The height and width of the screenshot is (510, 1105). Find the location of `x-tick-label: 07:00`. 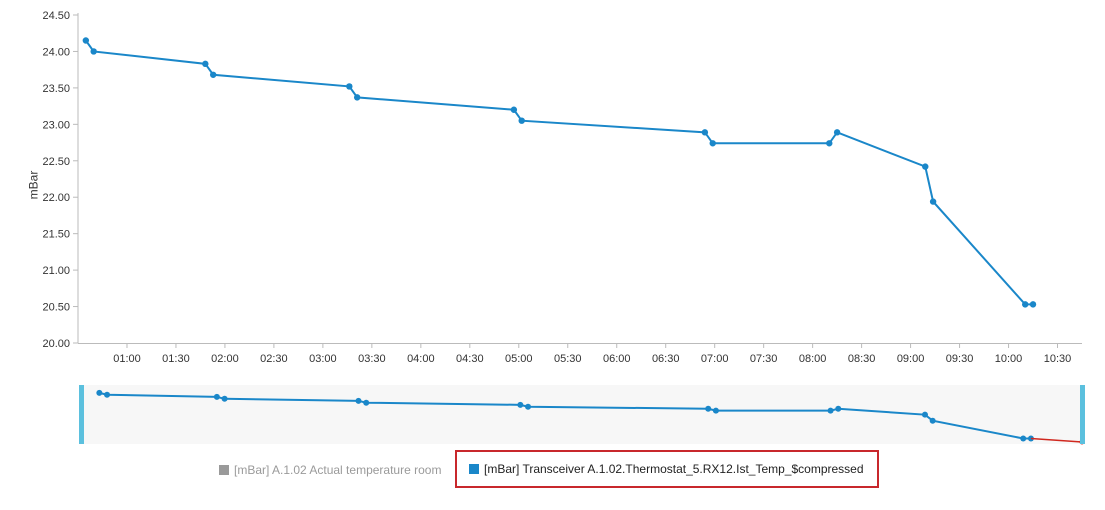

x-tick-label: 07:00 is located at coordinates (715, 359).